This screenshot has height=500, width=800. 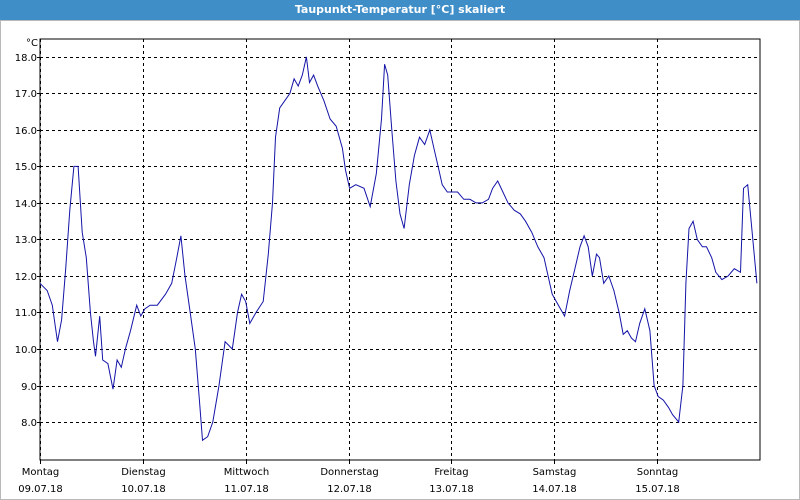 I want to click on y-tick-label: 12.0, so click(x=26, y=277).